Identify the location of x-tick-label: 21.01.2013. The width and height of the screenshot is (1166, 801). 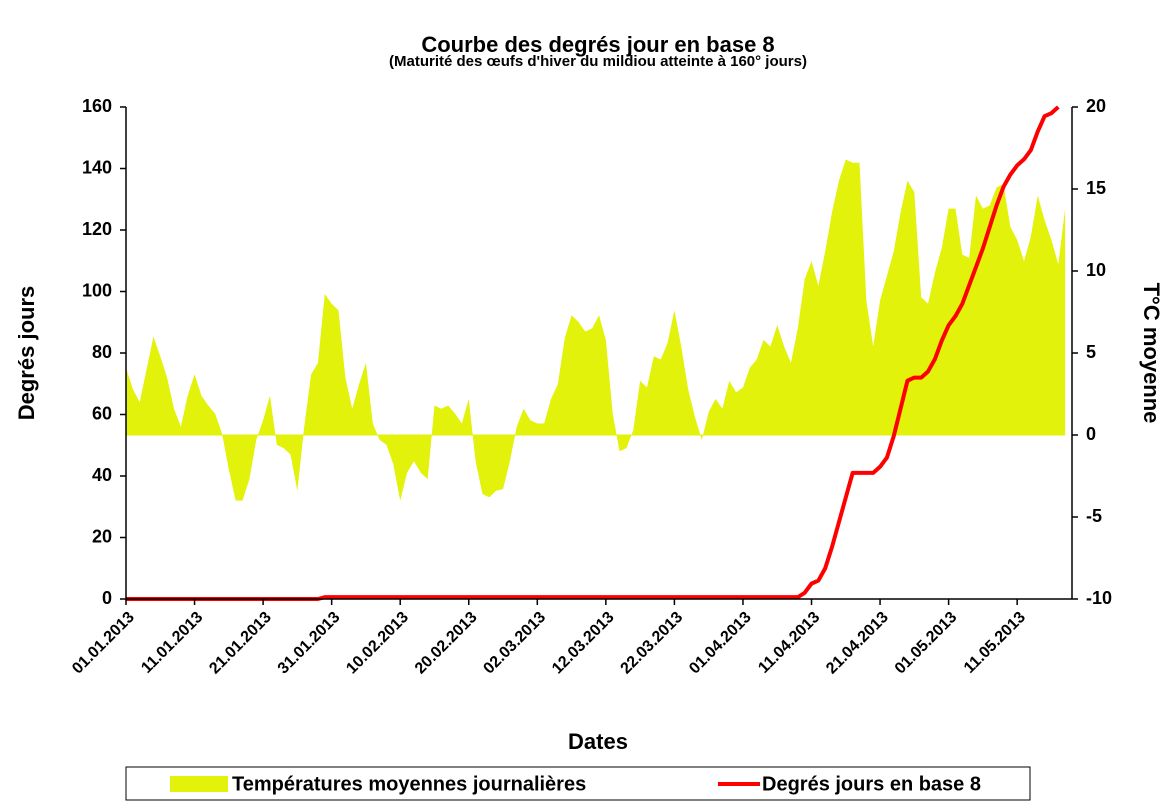
(240, 643).